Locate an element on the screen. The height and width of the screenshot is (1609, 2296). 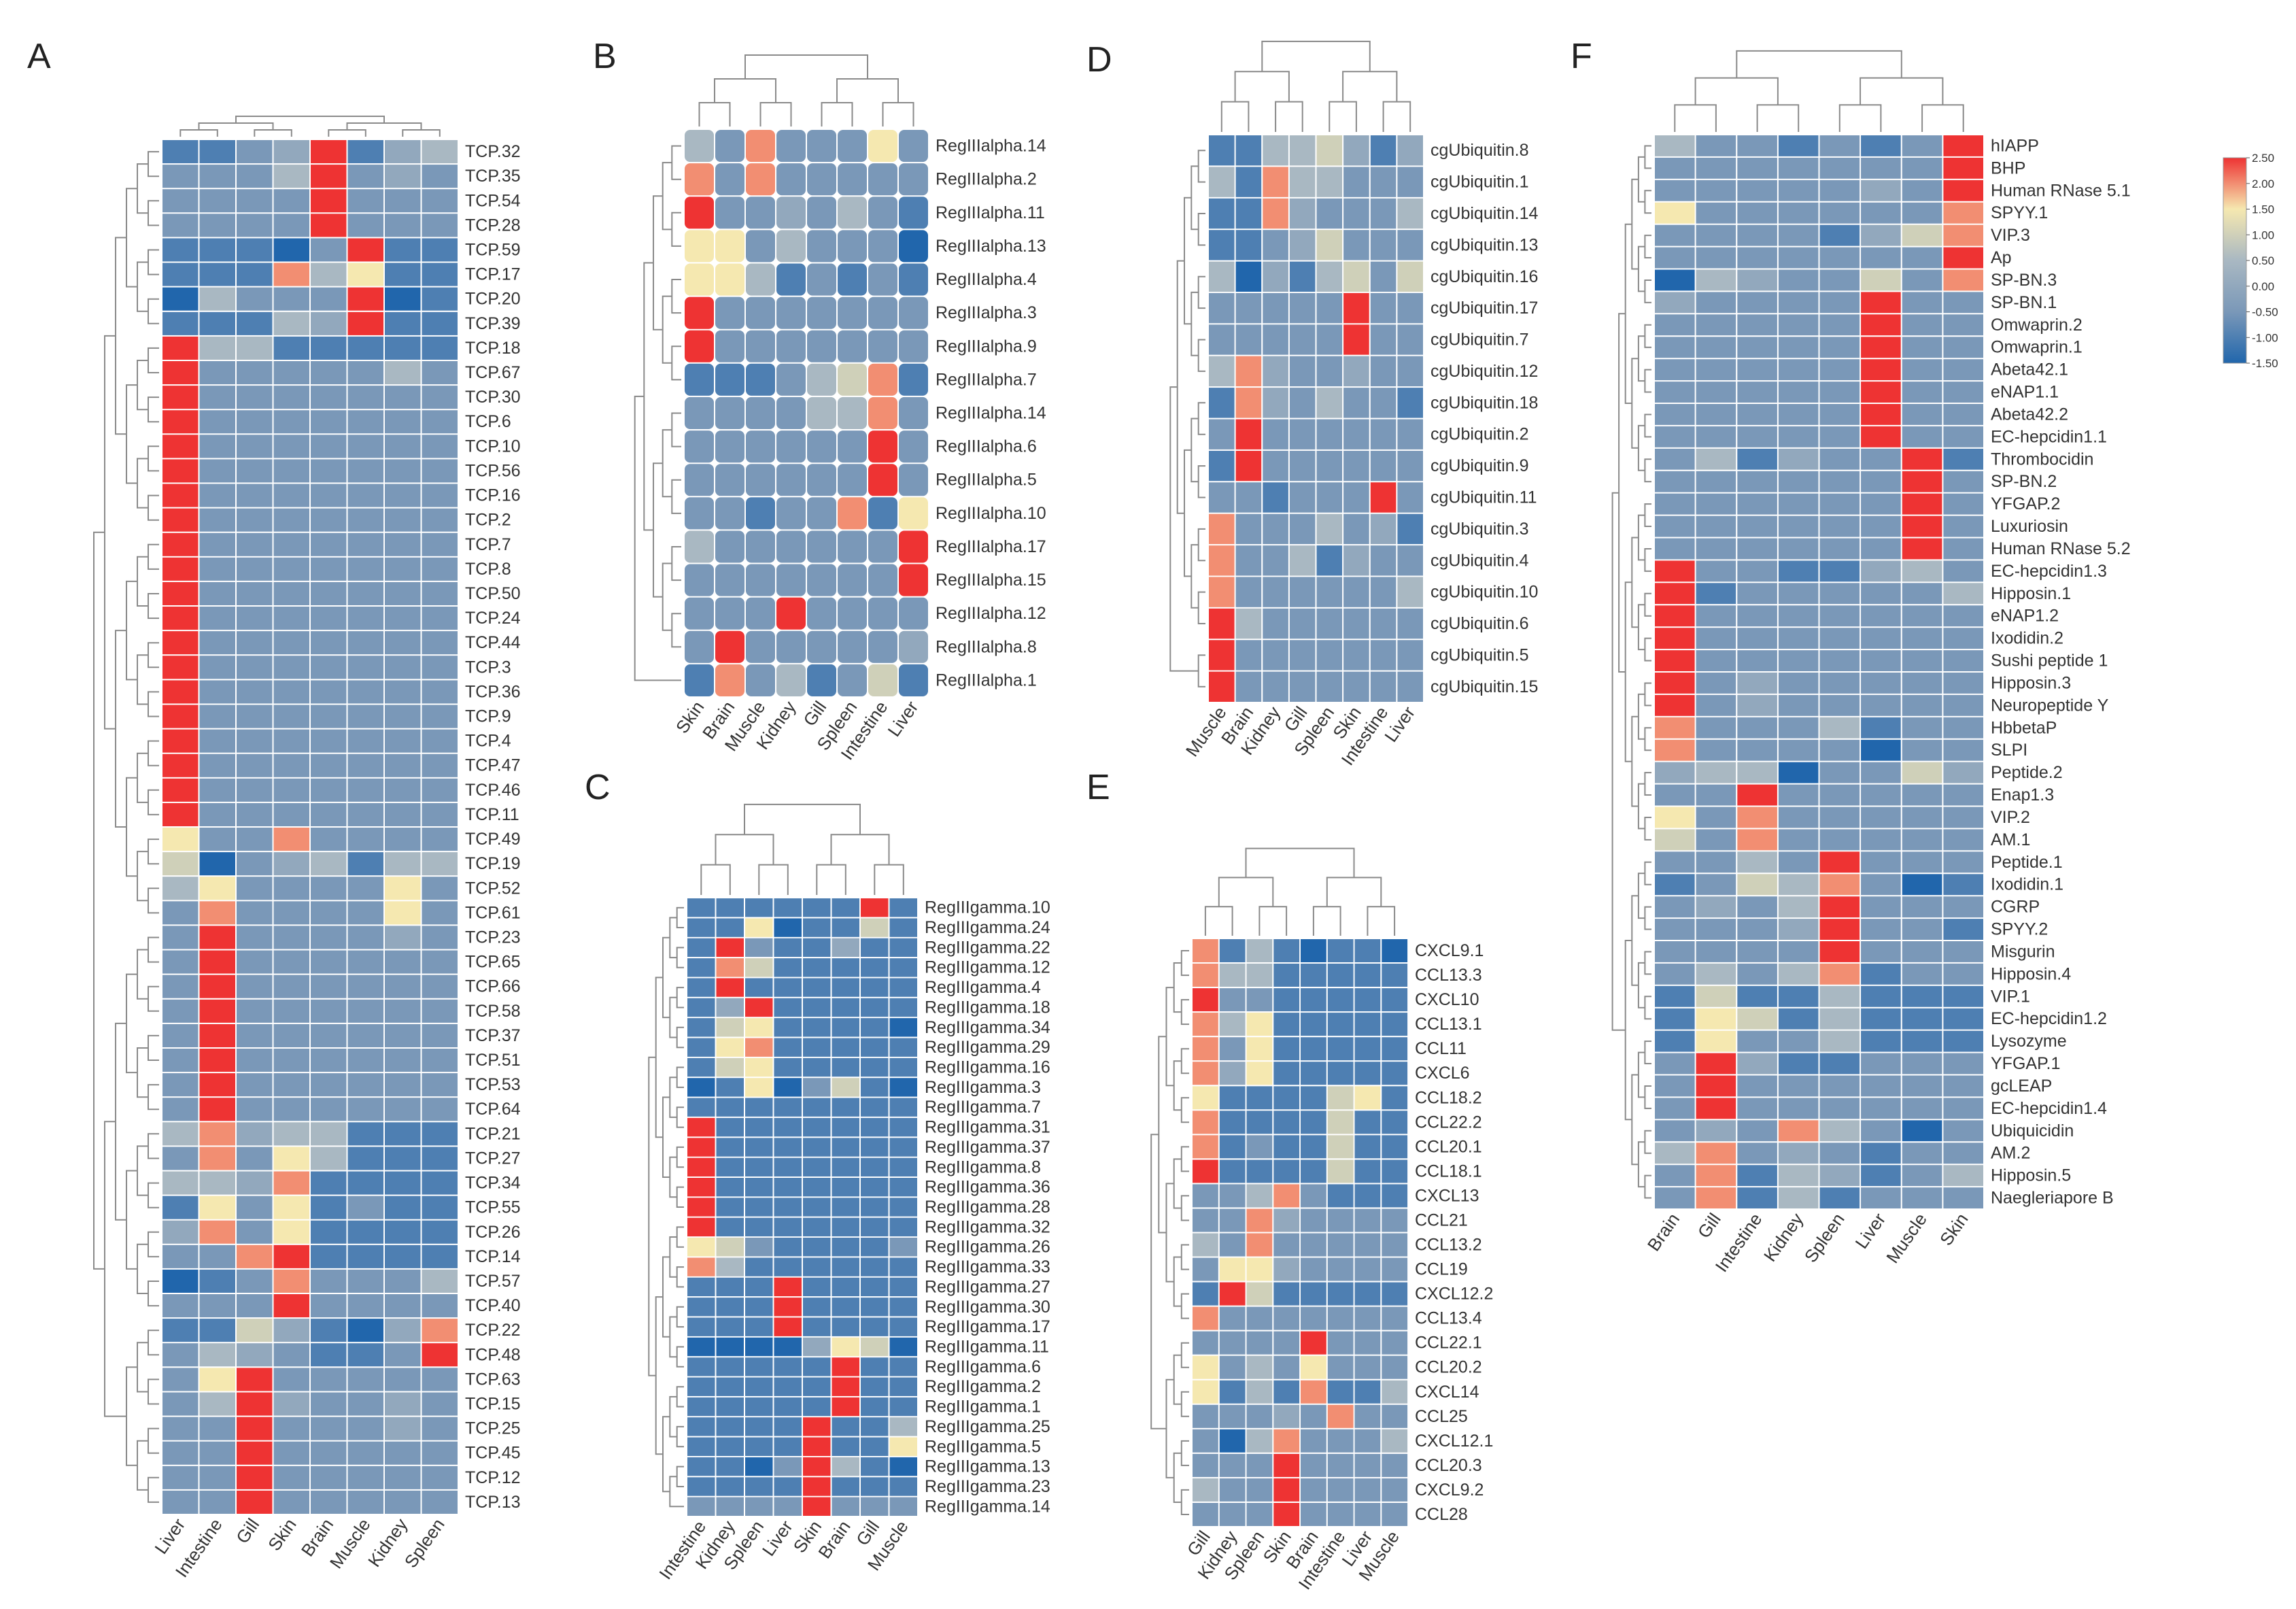
row-label: Enap1.3 is located at coordinates (2022, 794).